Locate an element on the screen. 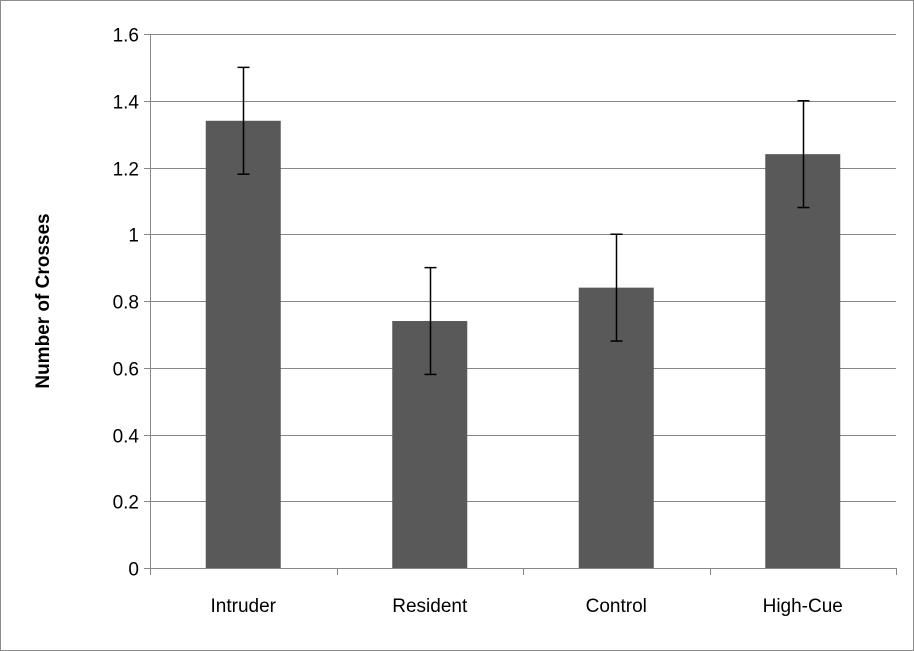 The height and width of the screenshot is (651, 914). y-tick-label: 1.2 is located at coordinates (126, 170).